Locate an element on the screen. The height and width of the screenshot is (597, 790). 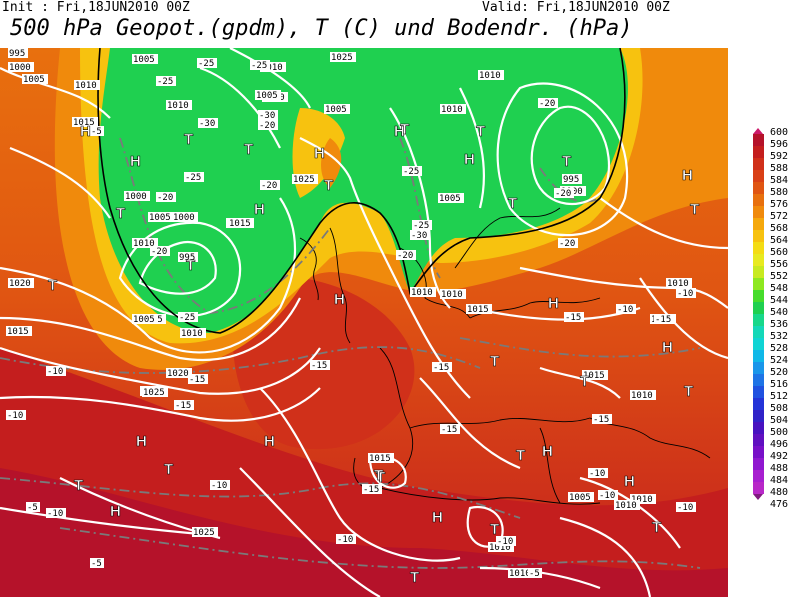
temperature-label: -5 is located at coordinates (33, 507).